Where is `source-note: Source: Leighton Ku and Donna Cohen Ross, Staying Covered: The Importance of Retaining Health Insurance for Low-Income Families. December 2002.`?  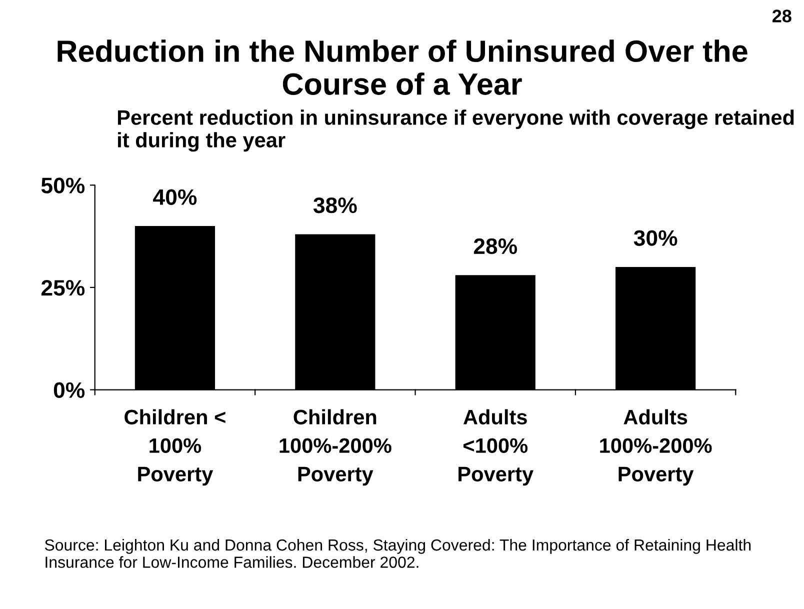
source-note: Source: Leighton Ku and Donna Cohen Ross, Staying Covered: The Importance of Retaining Health Insurance for Low-Income Families. December 2002. is located at coordinates (397, 553).